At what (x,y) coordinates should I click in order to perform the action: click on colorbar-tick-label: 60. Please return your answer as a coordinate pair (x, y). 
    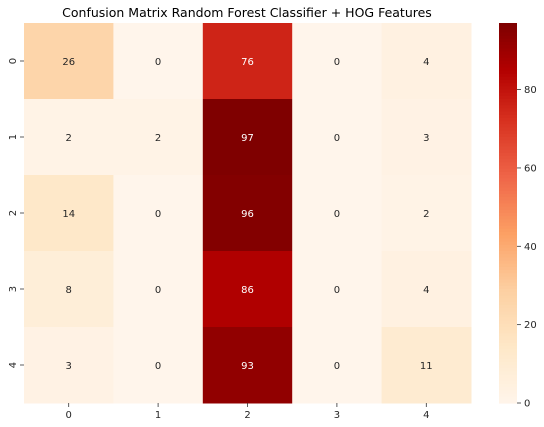
    Looking at the image, I should click on (530, 168).